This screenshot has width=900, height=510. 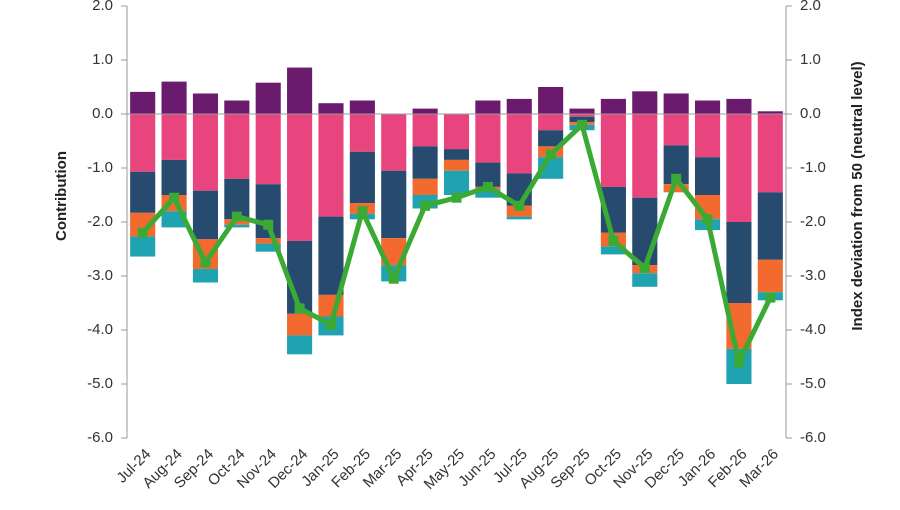 What do you see at coordinates (102, 7) in the screenshot?
I see `y-tick-label: 2.0` at bounding box center [102, 7].